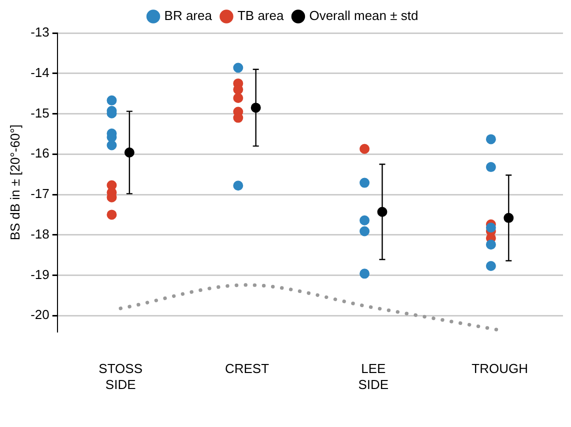 The image size is (571, 427). Describe the element at coordinates (373, 376) in the screenshot. I see `x-tick-label: LEE SIDE` at that location.